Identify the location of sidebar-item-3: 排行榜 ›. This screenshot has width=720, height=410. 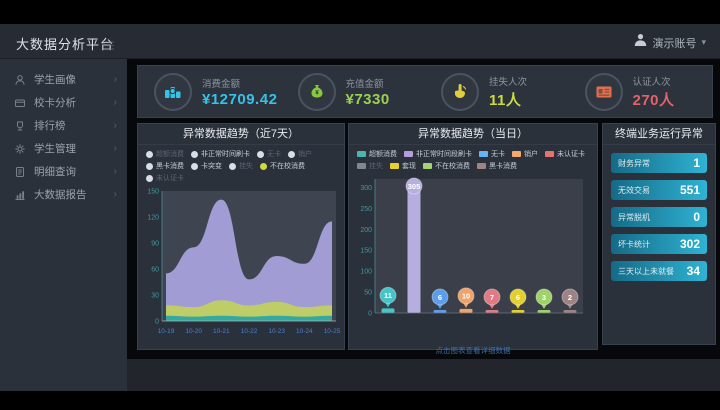
(63, 125).